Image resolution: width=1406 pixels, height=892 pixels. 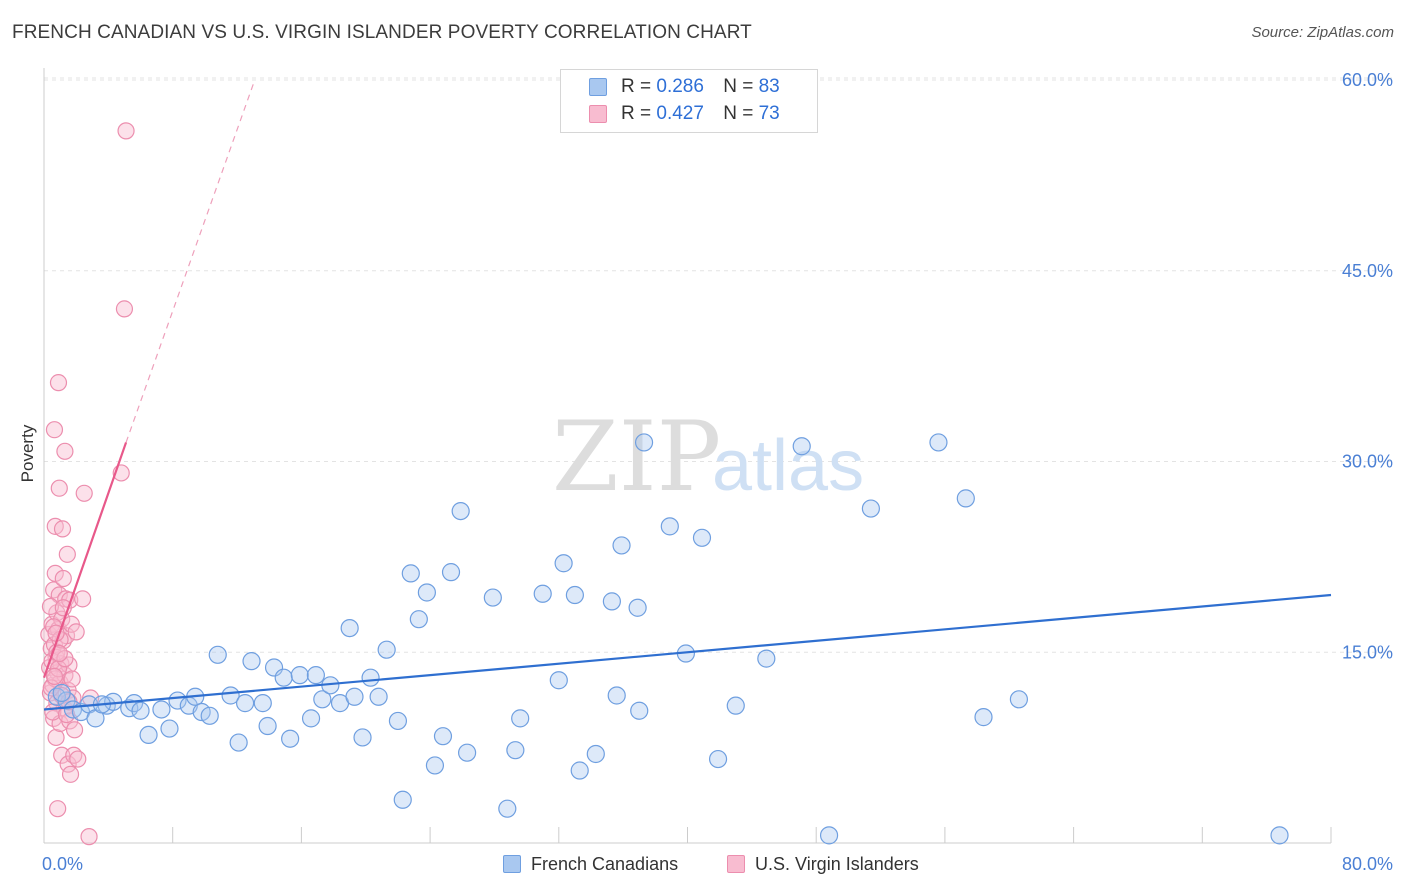 I want to click on legend-label: U.S. Virgin Islanders, so click(x=837, y=864).